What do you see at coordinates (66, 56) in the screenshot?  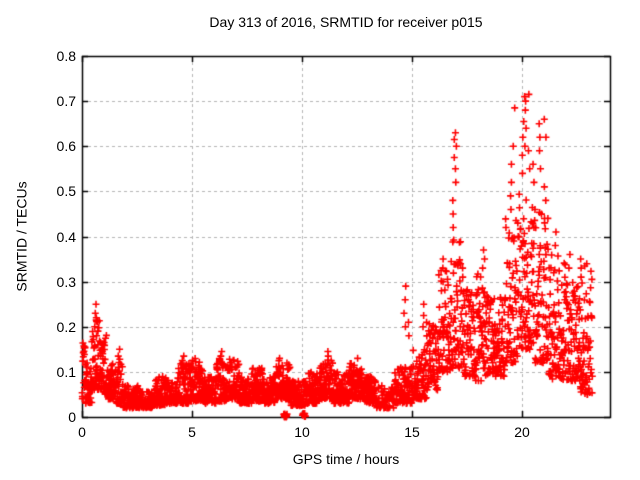 I see `y-tick-label: 0.8` at bounding box center [66, 56].